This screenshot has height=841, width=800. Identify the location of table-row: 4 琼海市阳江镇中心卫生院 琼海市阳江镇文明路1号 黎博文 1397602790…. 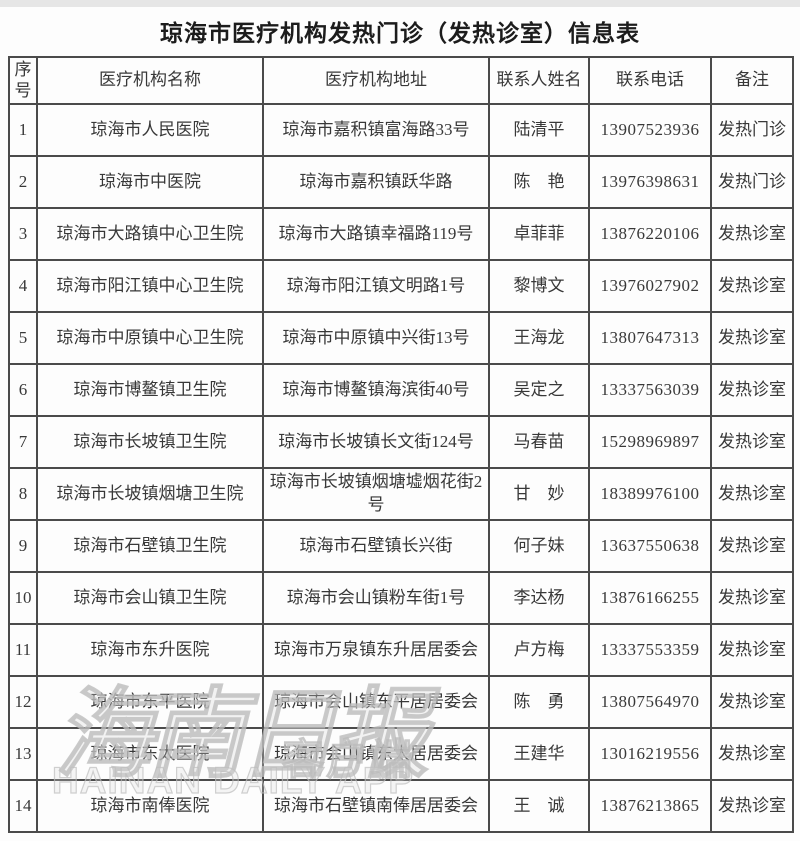
(401, 286).